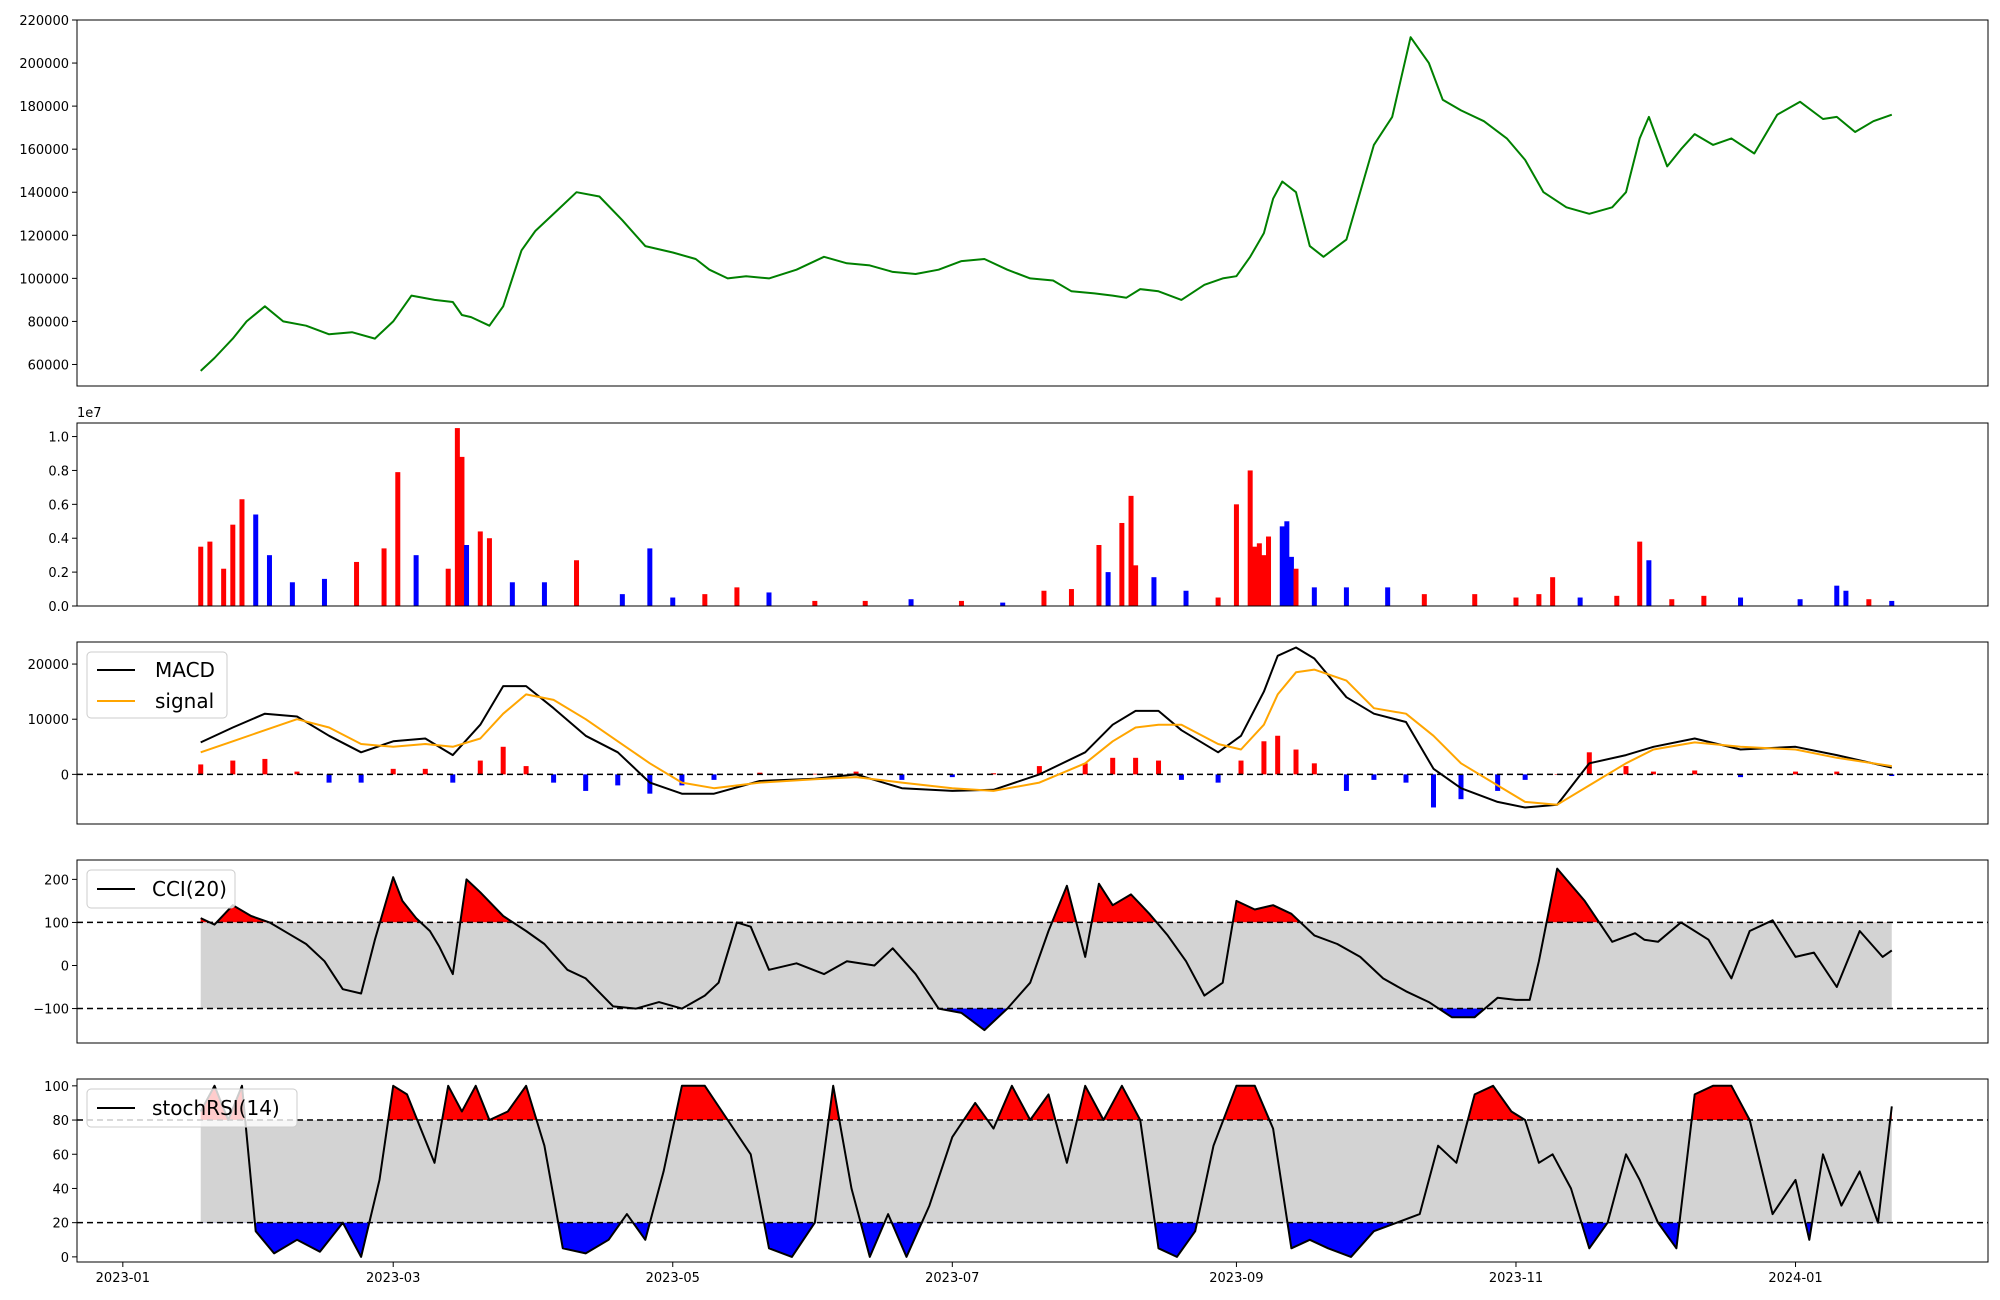 This screenshot has width=2000, height=1300. What do you see at coordinates (60, 1121) in the screenshot?
I see `stochrsi-ytick-label: 80` at bounding box center [60, 1121].